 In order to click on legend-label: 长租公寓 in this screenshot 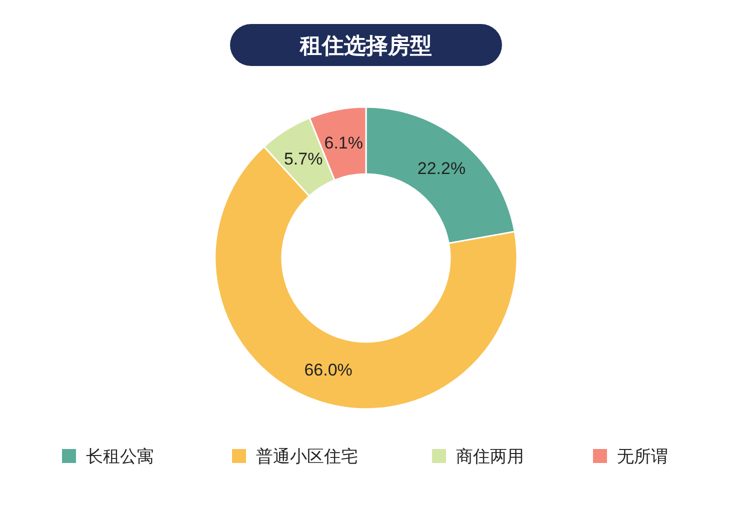, I will do `click(120, 456)`.